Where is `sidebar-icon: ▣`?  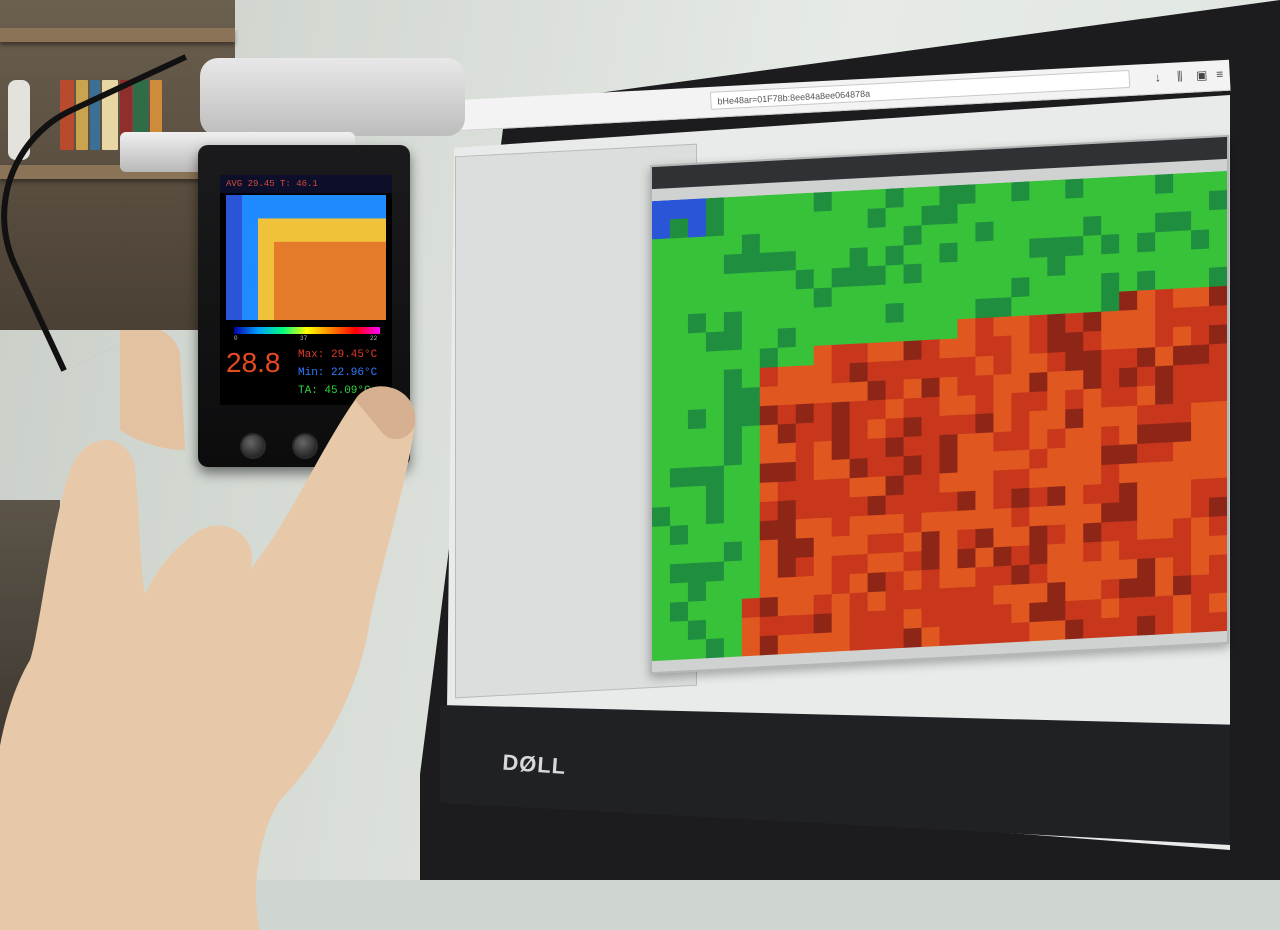 sidebar-icon: ▣ is located at coordinates (1201, 75).